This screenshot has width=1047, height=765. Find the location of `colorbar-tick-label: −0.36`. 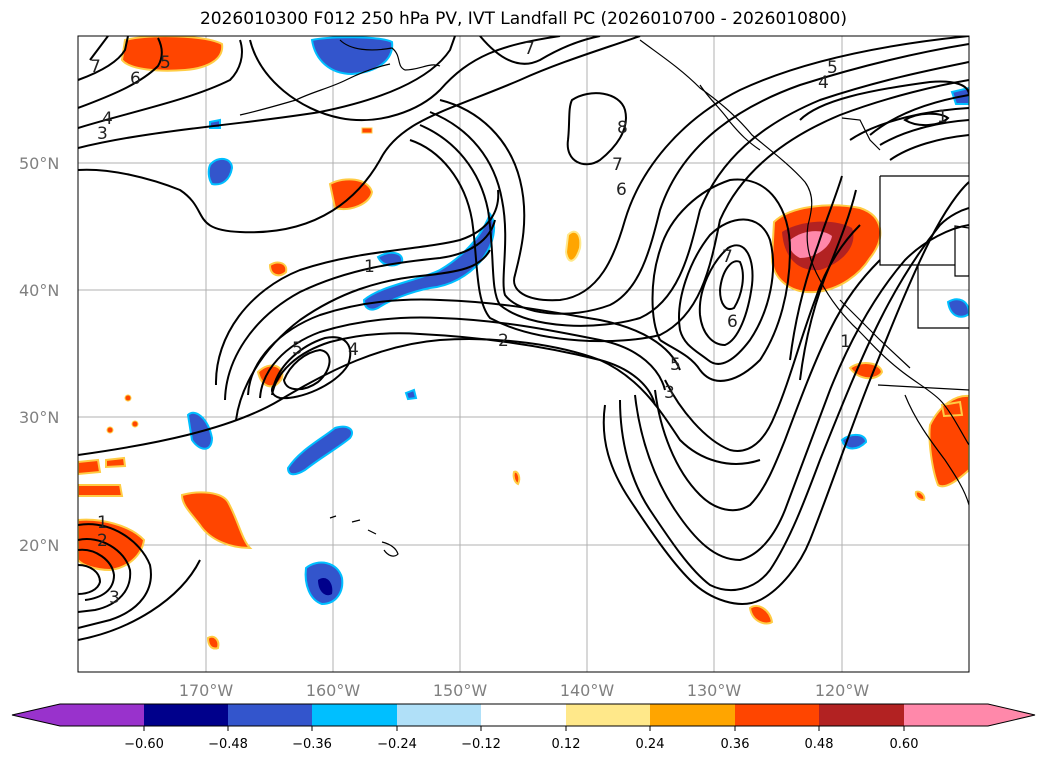

colorbar-tick-label: −0.36 is located at coordinates (312, 744).